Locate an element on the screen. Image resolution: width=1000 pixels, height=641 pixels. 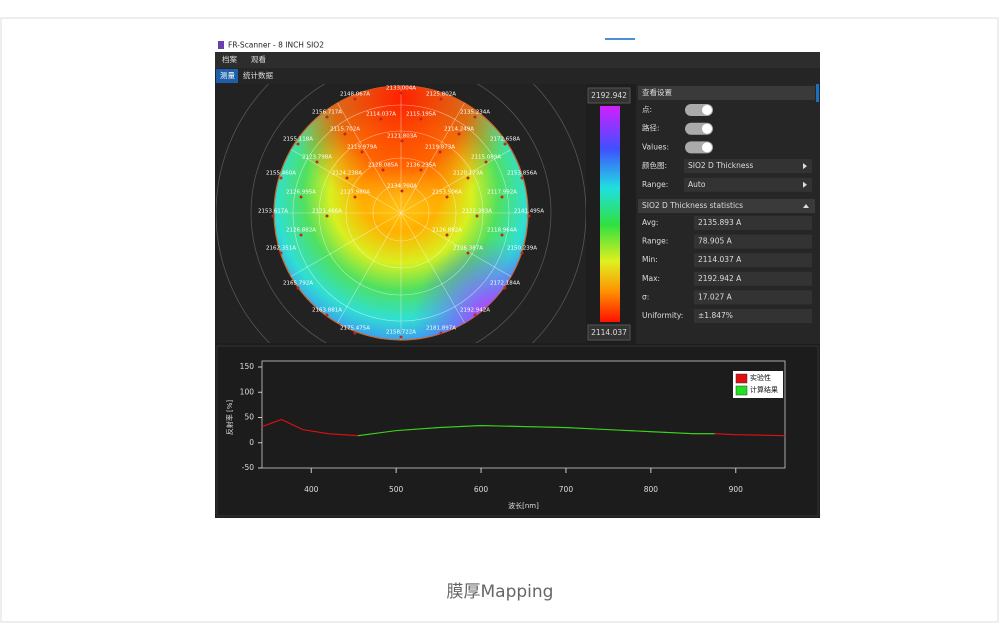
wafer-value: 2114.249A is located at coordinates (459, 130).